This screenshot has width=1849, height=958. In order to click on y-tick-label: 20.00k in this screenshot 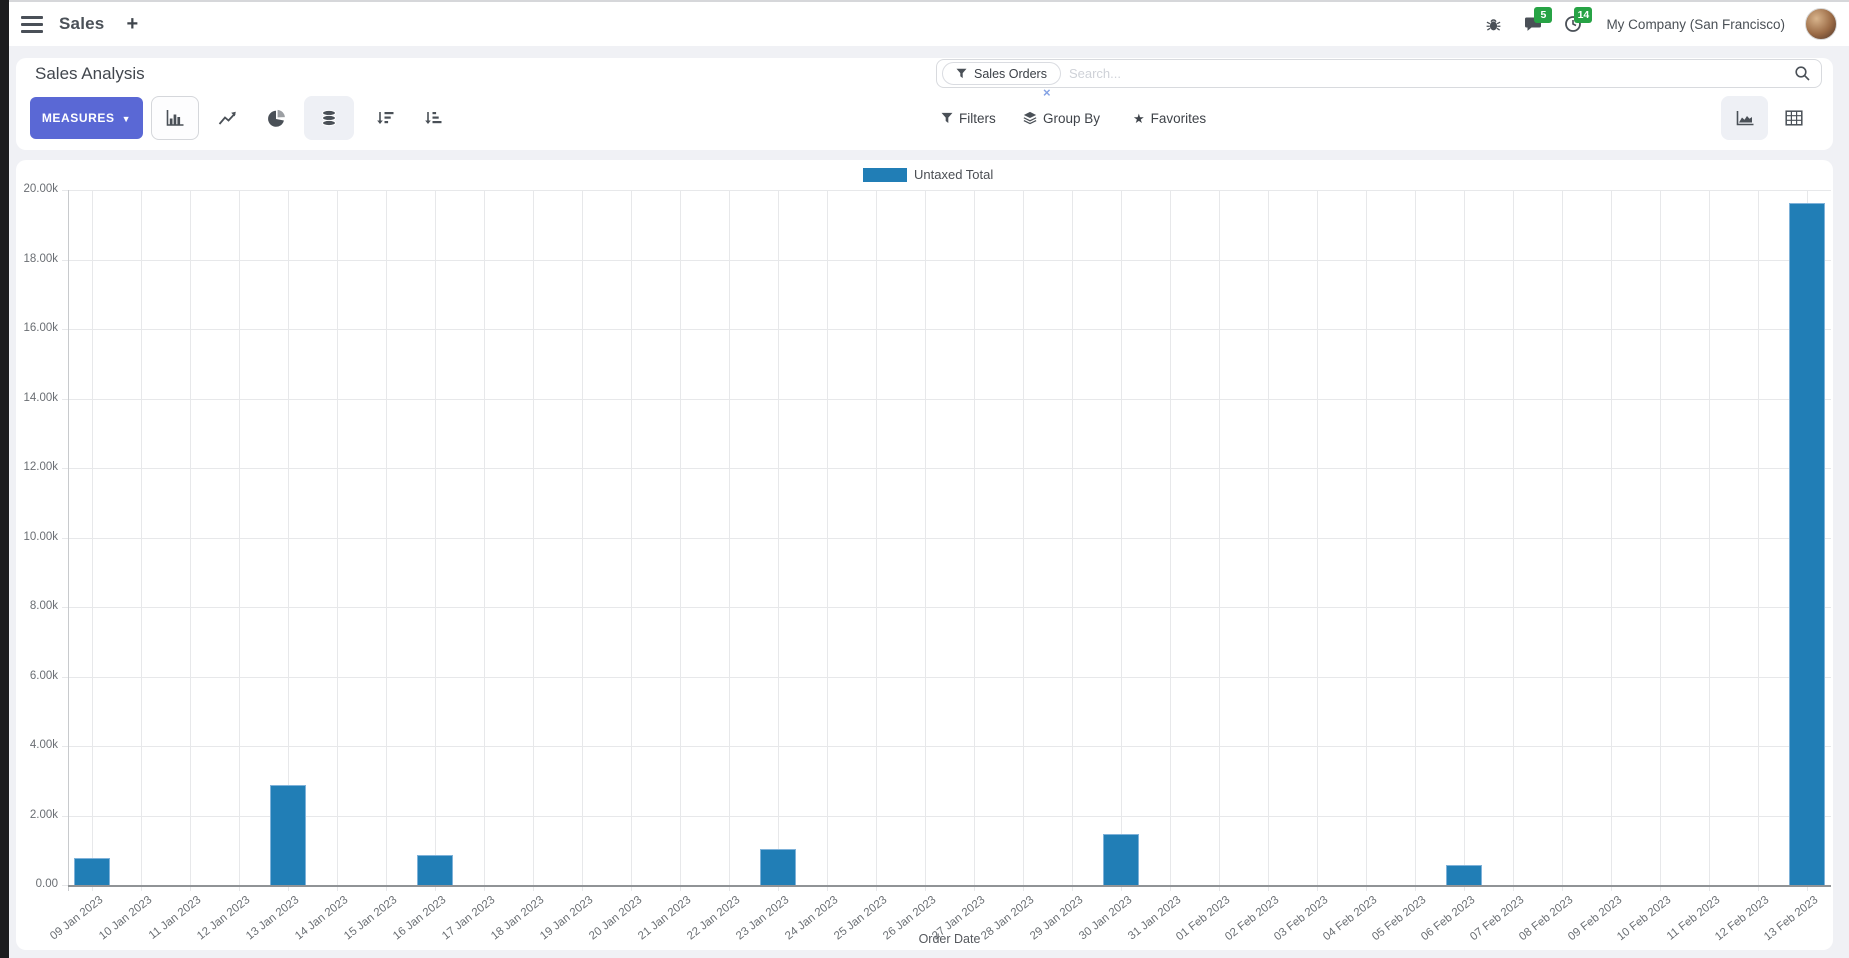, I will do `click(40, 189)`.